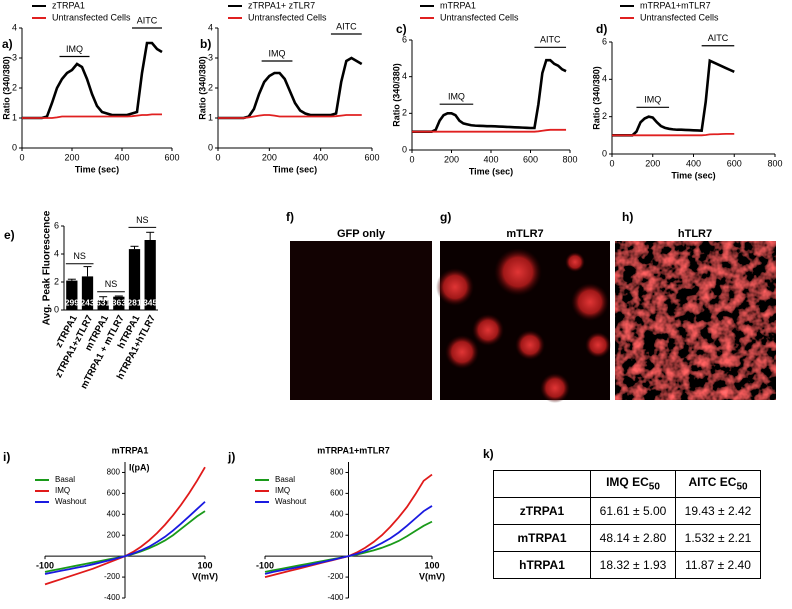 The image size is (792, 609). Describe the element at coordinates (524, 234) in the screenshot. I see `image-title: mTLR7` at that location.